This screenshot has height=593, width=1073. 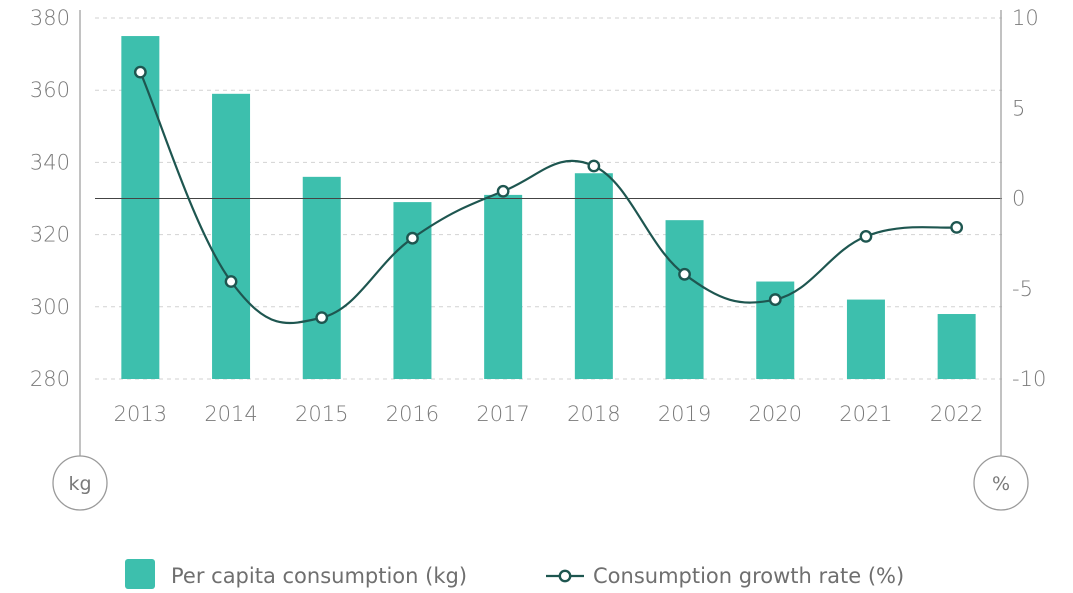 What do you see at coordinates (866, 236) in the screenshot?
I see `growth-point-2021` at bounding box center [866, 236].